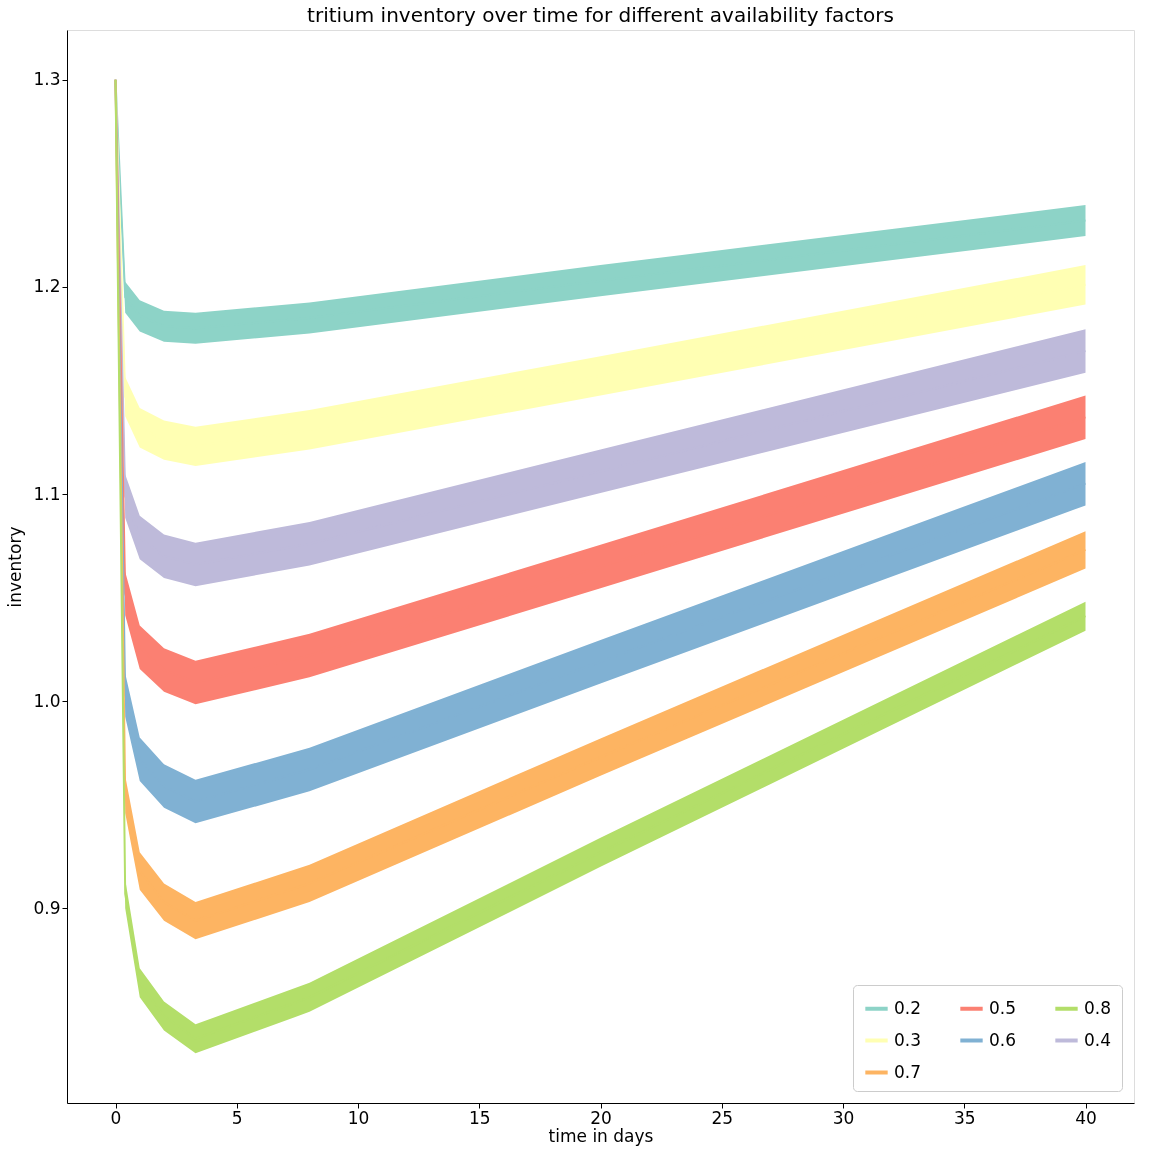 Image resolution: width=1158 pixels, height=1173 pixels. What do you see at coordinates (1098, 1039) in the screenshot?
I see `legend-label: 0.4` at bounding box center [1098, 1039].